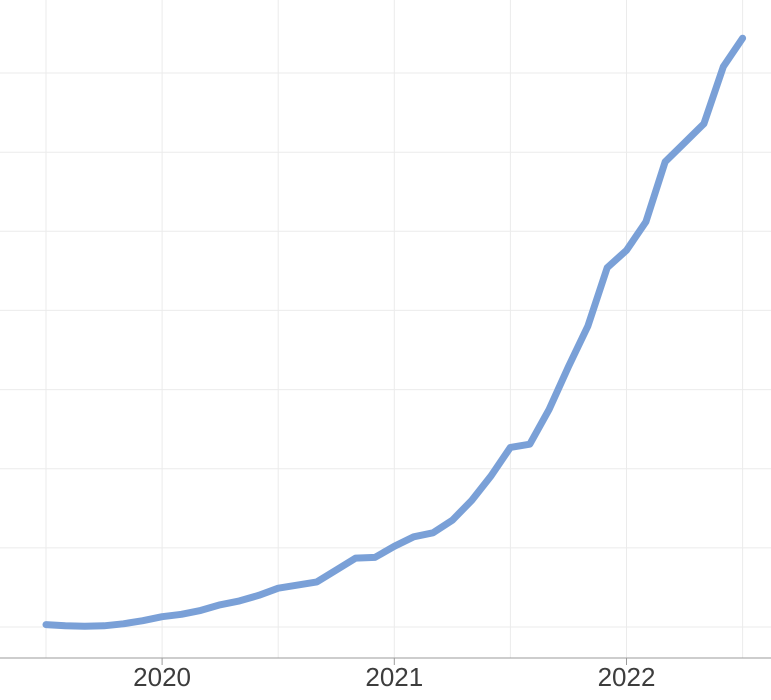  What do you see at coordinates (394, 677) in the screenshot?
I see `x-tick-label: 2021` at bounding box center [394, 677].